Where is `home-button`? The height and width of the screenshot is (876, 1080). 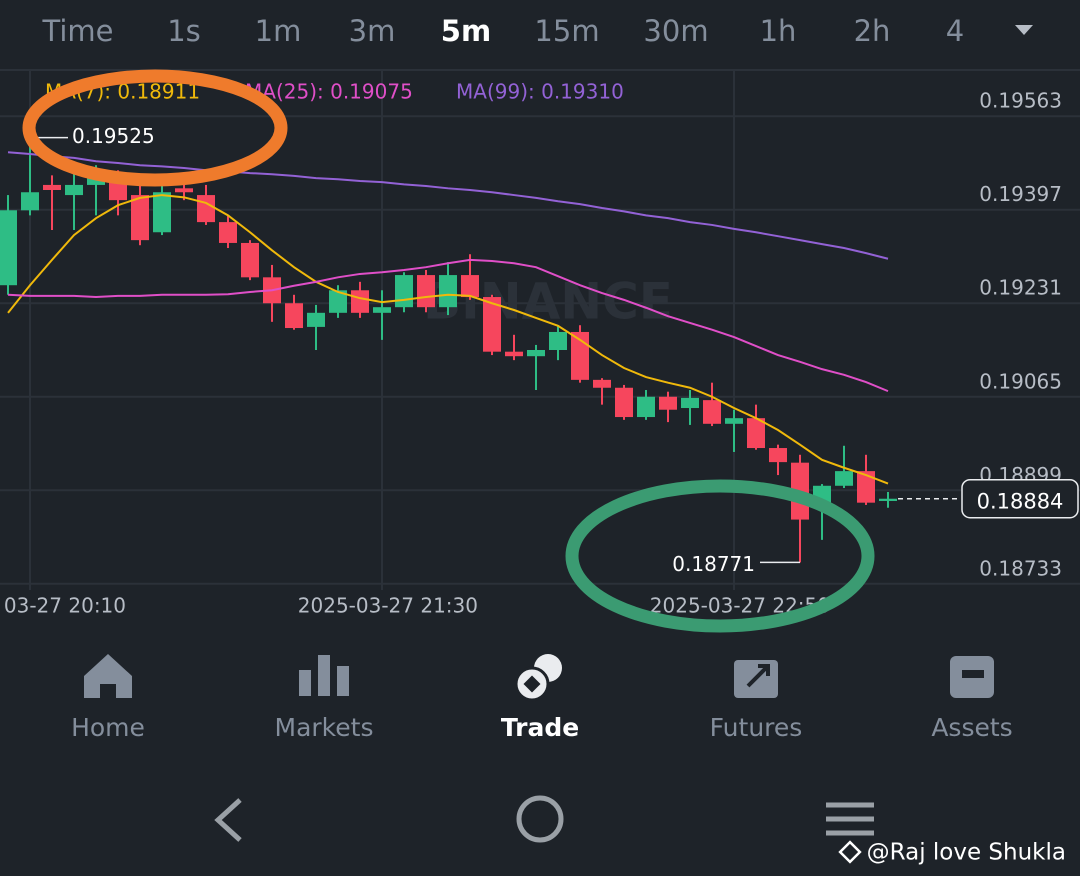
home-button is located at coordinates (540, 819).